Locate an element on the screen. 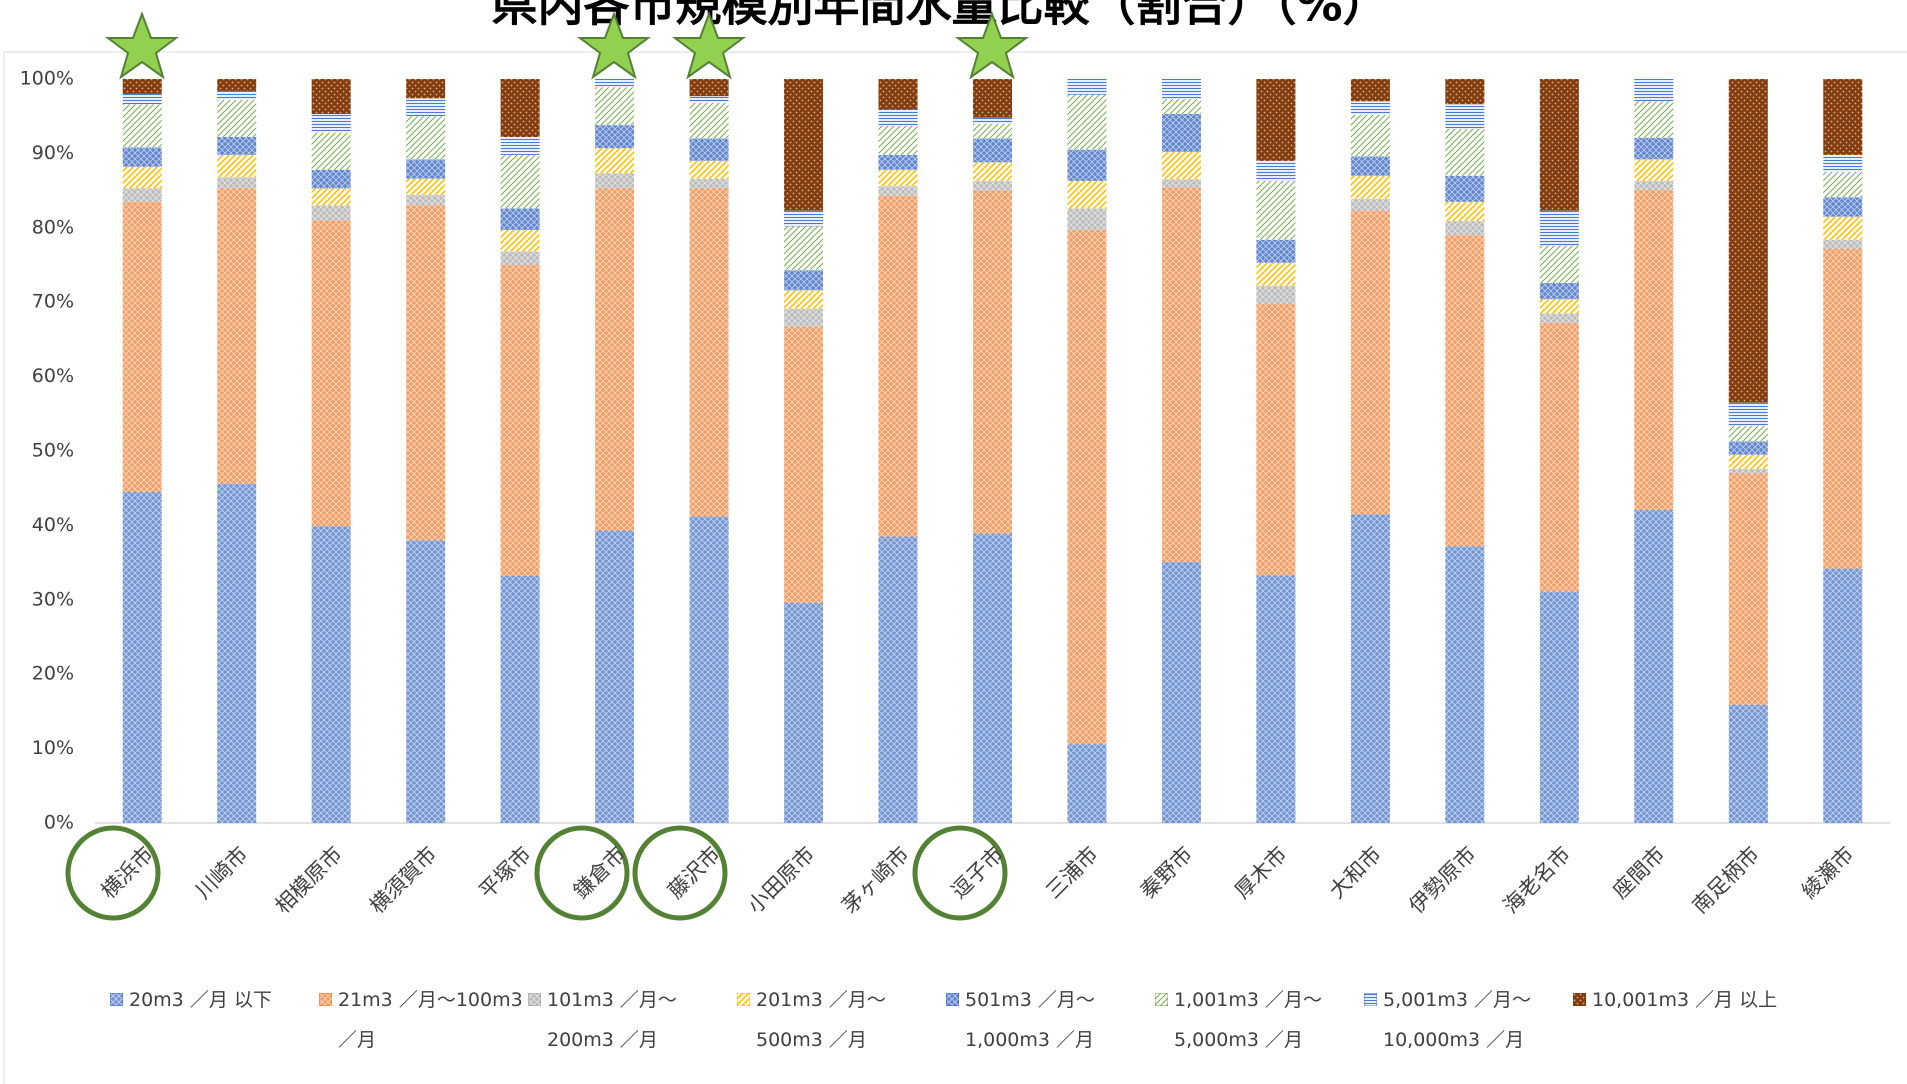  chart-title: 県内各市規模別年間水量比較（割合）（%） is located at coordinates (939, 16).